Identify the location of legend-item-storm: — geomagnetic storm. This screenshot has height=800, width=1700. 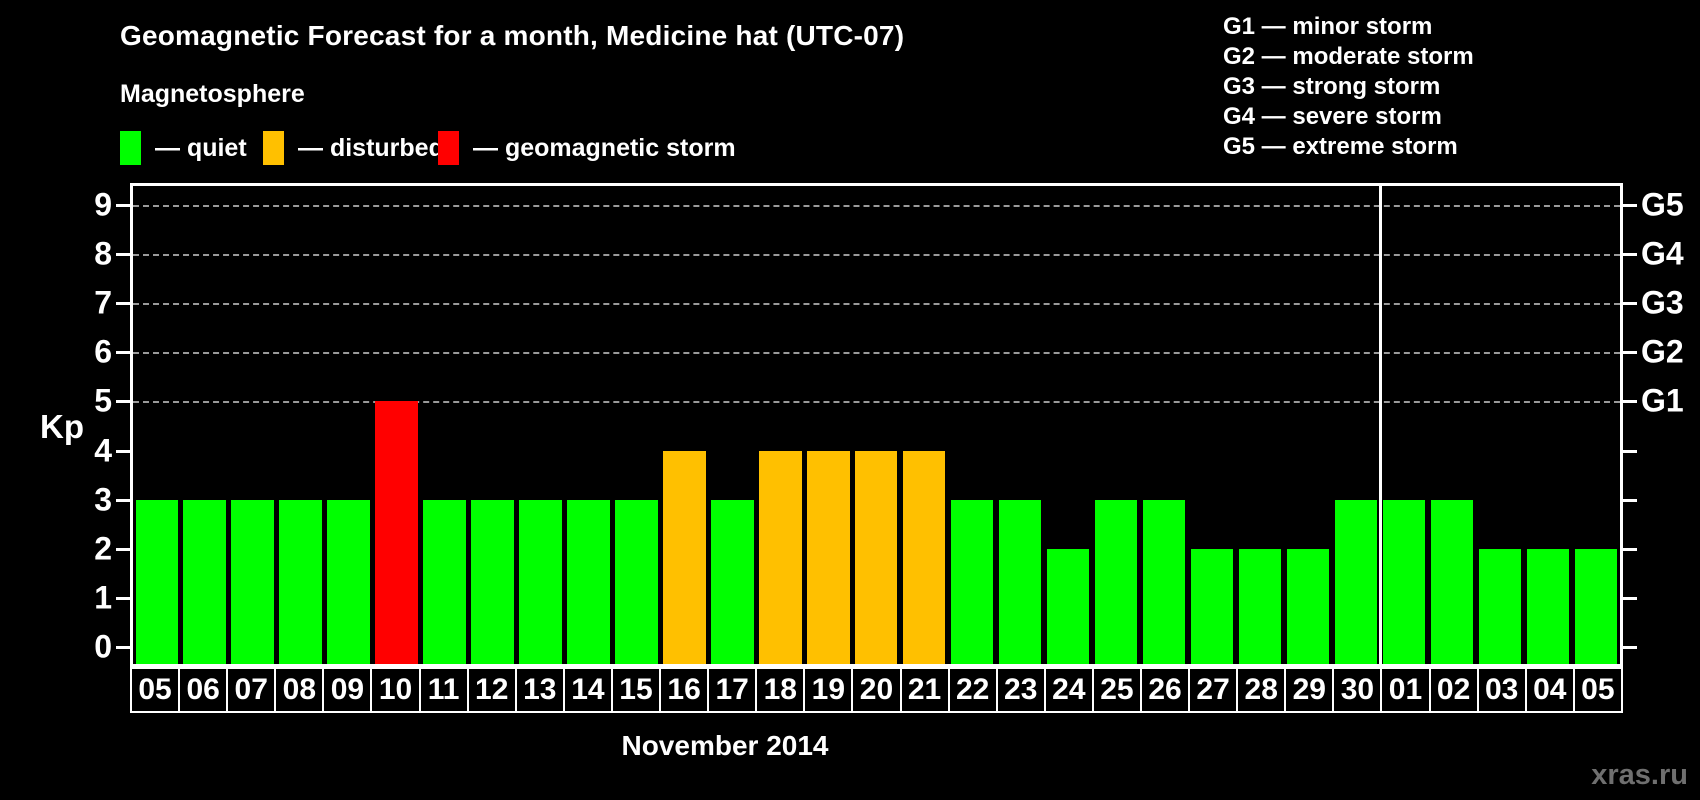
(587, 148).